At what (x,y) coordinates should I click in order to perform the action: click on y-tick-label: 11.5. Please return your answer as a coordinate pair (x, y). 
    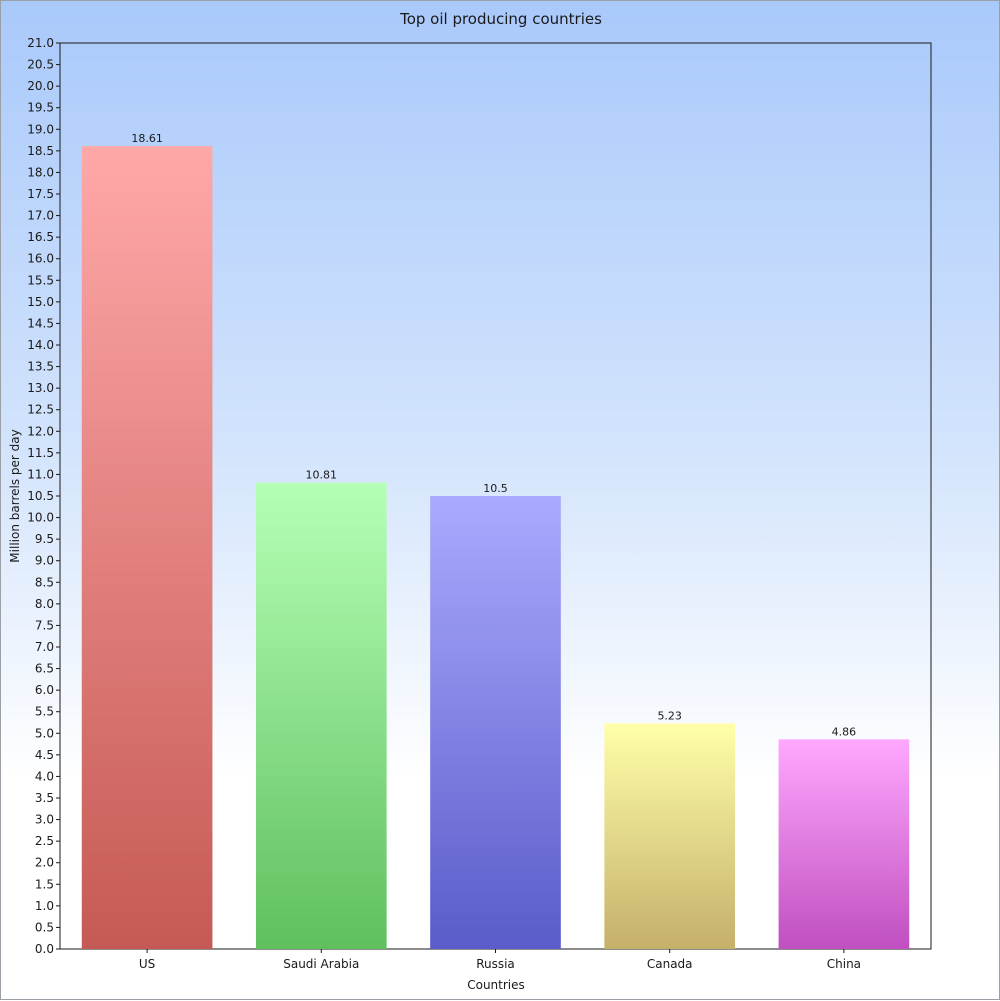
    Looking at the image, I should click on (40, 453).